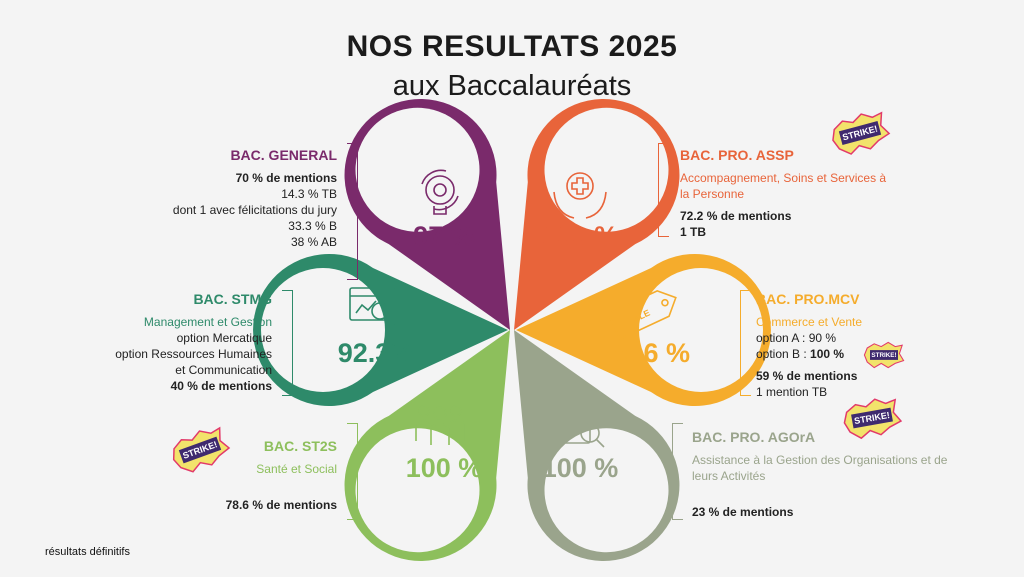 This screenshot has width=1024, height=577. I want to click on agora-heading: BAC. PRO. AGOrA, so click(754, 437).